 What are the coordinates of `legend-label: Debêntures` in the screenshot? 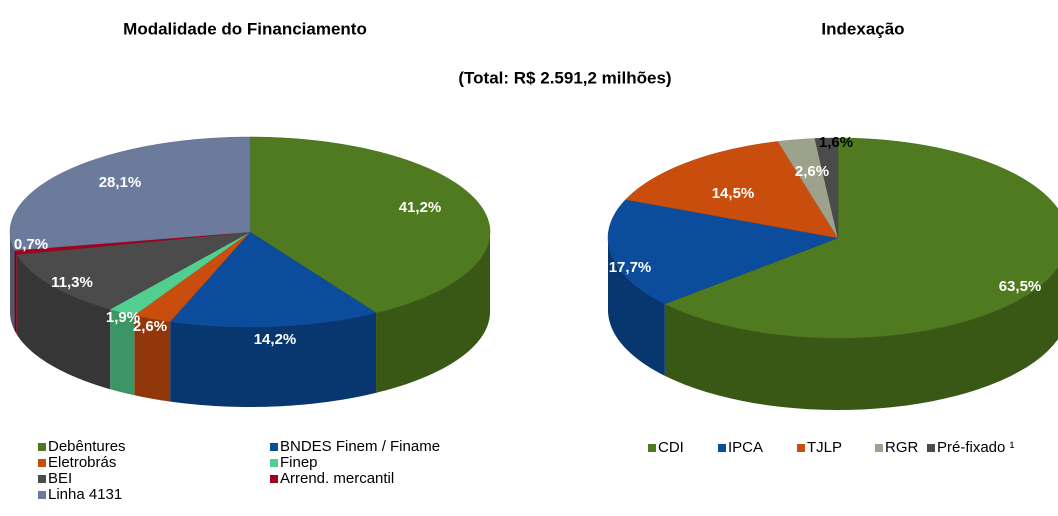 It's located at (87, 446).